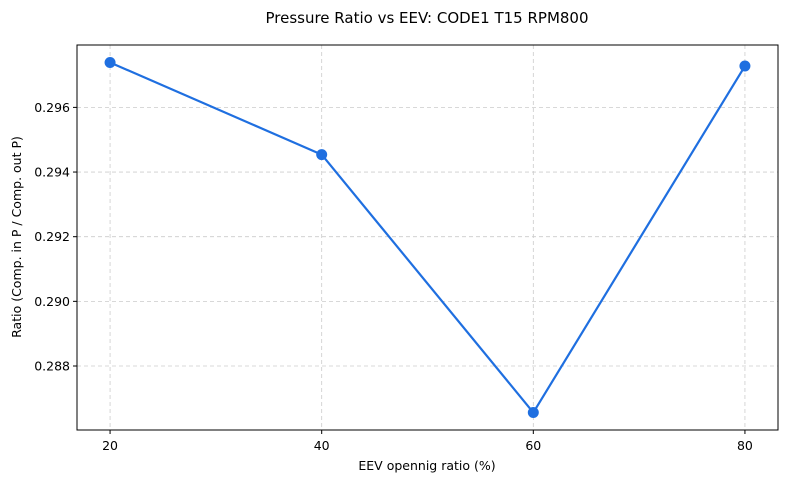  I want to click on y-axis: 0.288 0.290 0.292 0.294 0.296, so click(55, 236).